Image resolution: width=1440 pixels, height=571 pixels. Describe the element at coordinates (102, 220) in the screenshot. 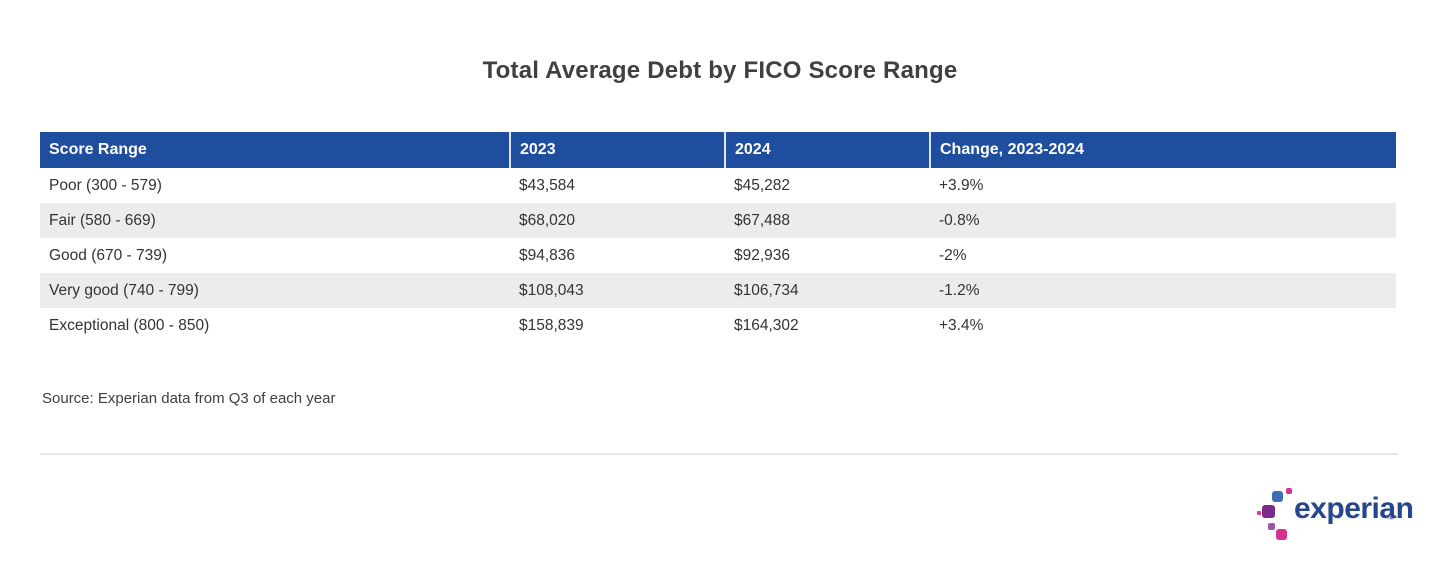

I see `cell-score-range: Fair (580 - 669)` at that location.